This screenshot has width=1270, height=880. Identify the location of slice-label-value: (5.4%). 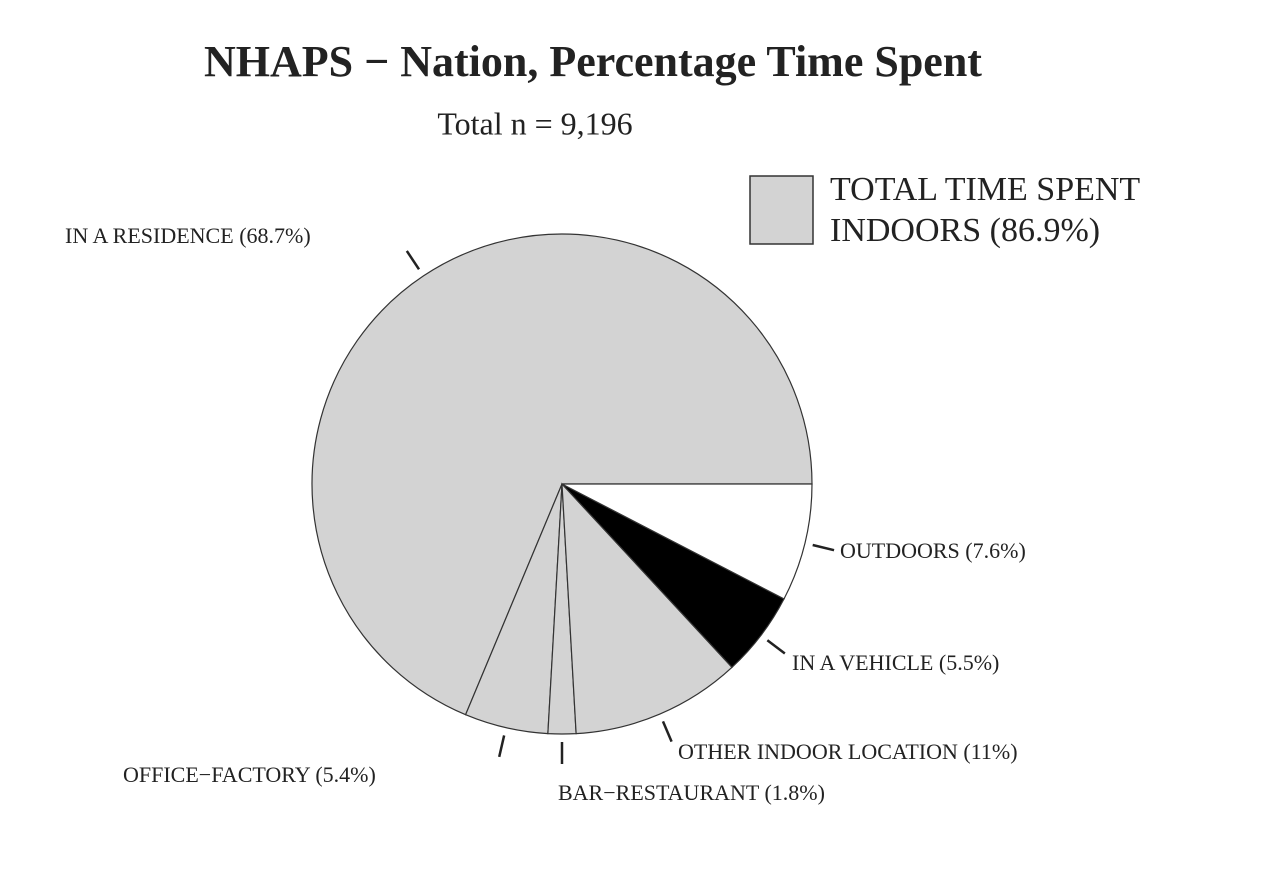
(345, 774).